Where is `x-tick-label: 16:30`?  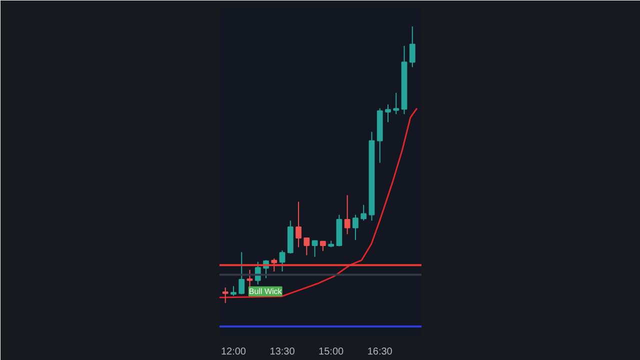 x-tick-label: 16:30 is located at coordinates (380, 352).